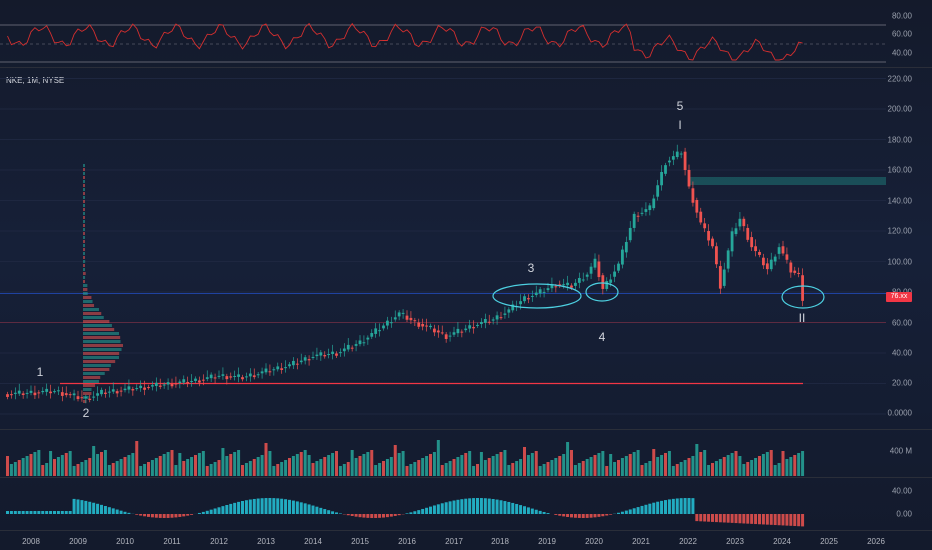 This screenshot has height=550, width=932. What do you see at coordinates (40, 372) in the screenshot?
I see `wave-label-1: 1` at bounding box center [40, 372].